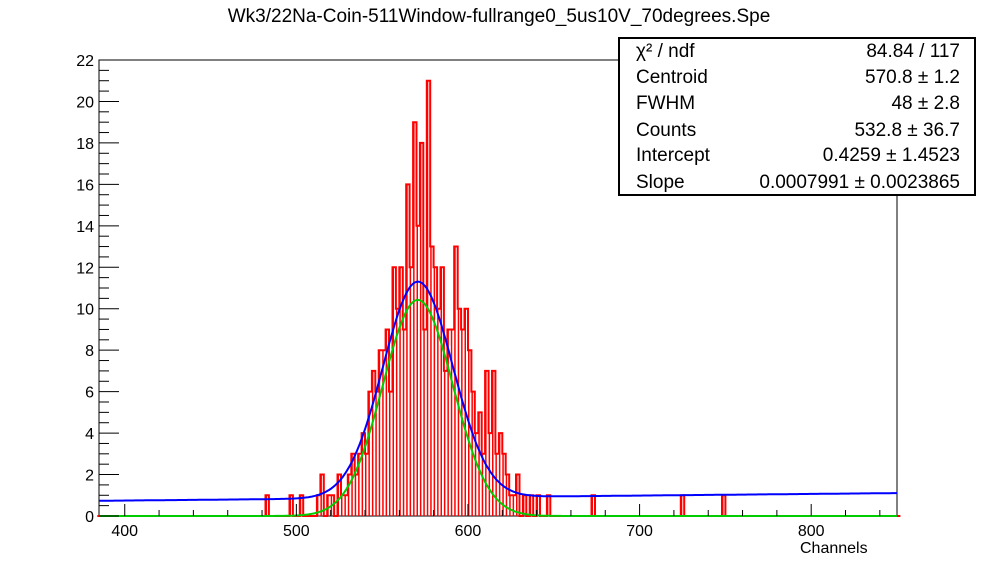 The height and width of the screenshot is (574, 998). Describe the element at coordinates (907, 130) in the screenshot. I see `stats-value: 532.8 ± 36.7` at that location.